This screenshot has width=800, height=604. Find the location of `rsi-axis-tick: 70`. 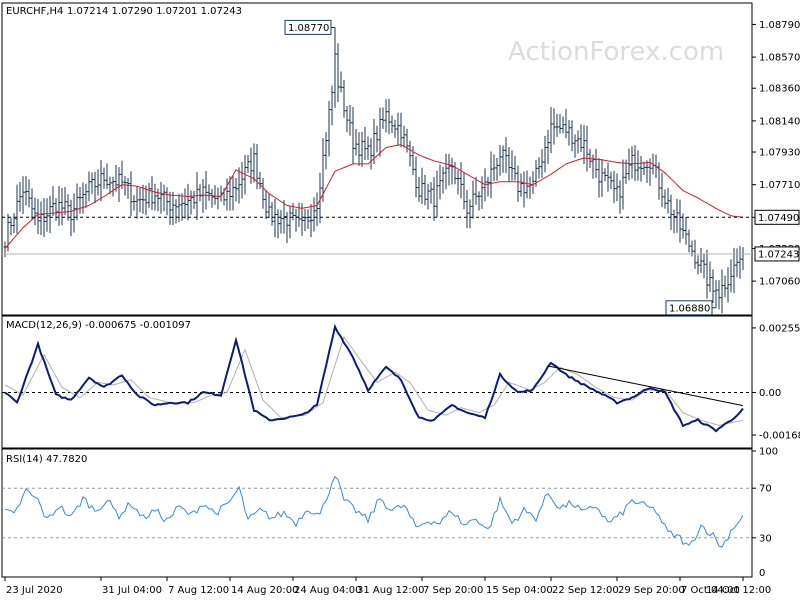

rsi-axis-tick: 70 is located at coordinates (765, 489).